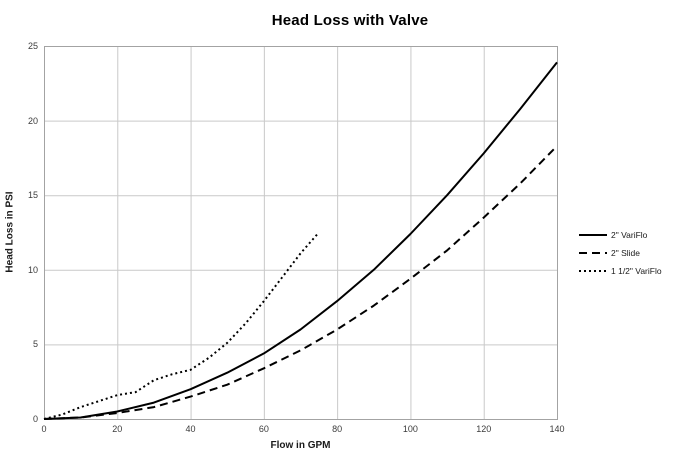  I want to click on chart-title: Head Loss with Valve, so click(350, 20).